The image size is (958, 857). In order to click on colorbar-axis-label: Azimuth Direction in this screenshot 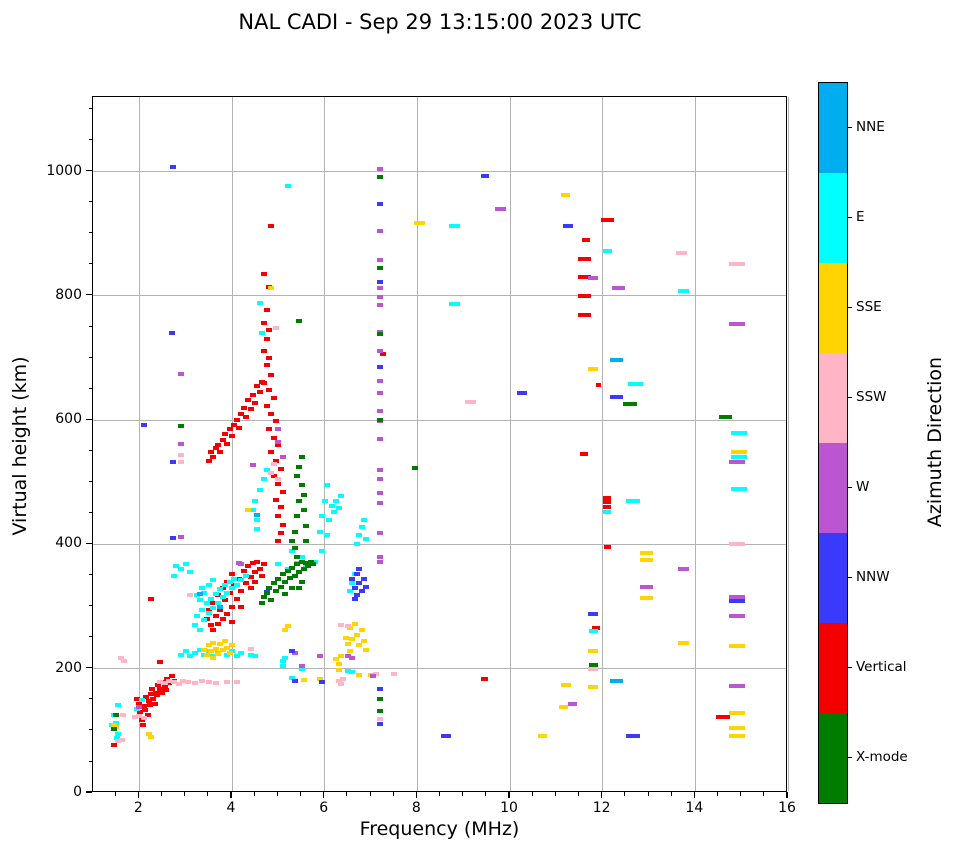, I will do `click(935, 442)`.